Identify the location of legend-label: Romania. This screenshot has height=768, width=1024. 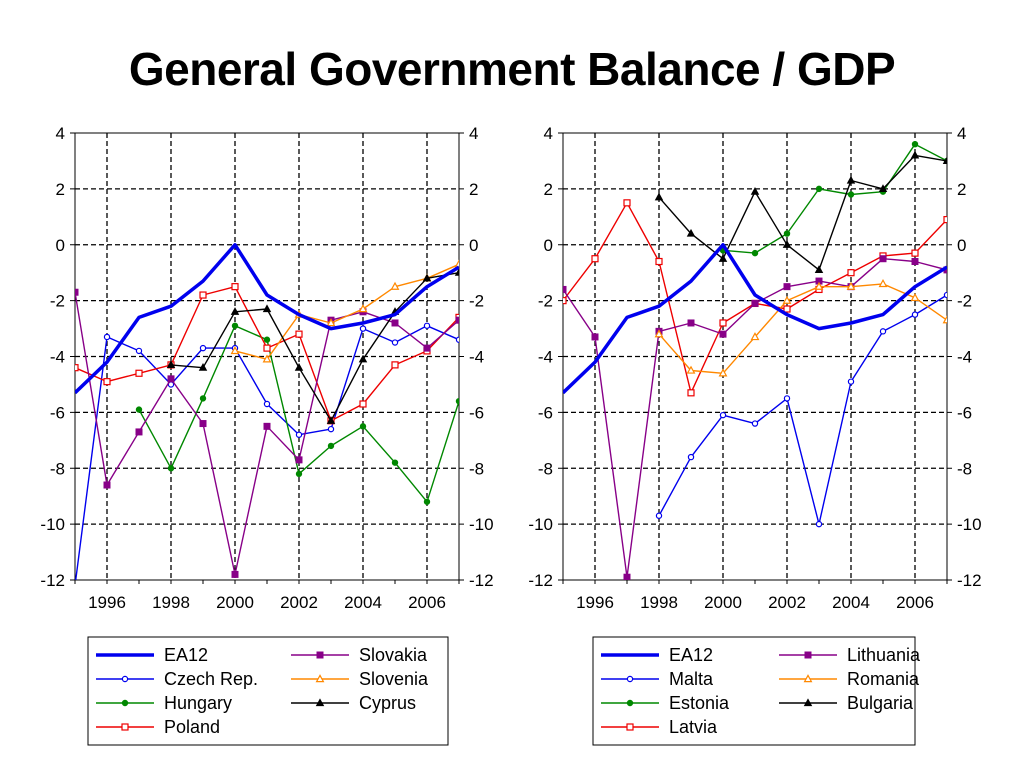
(883, 679).